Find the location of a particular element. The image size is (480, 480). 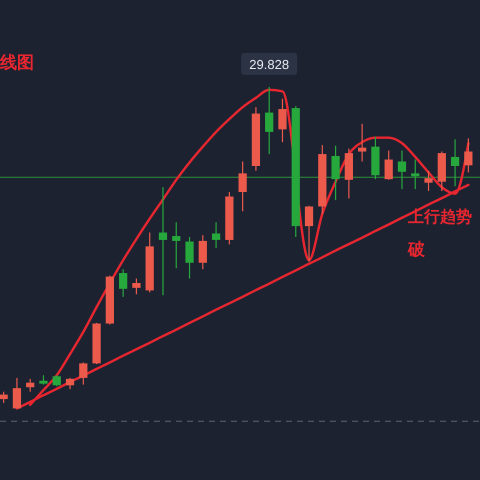

annotation: 破 is located at coordinates (416, 250).